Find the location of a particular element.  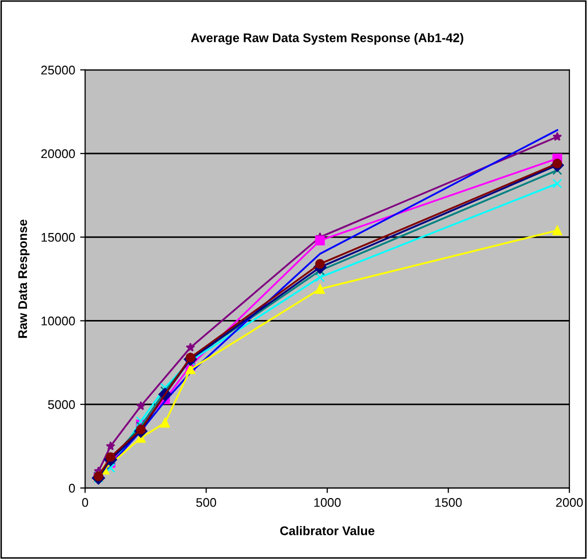

x-tick-label: 1000 is located at coordinates (327, 502).